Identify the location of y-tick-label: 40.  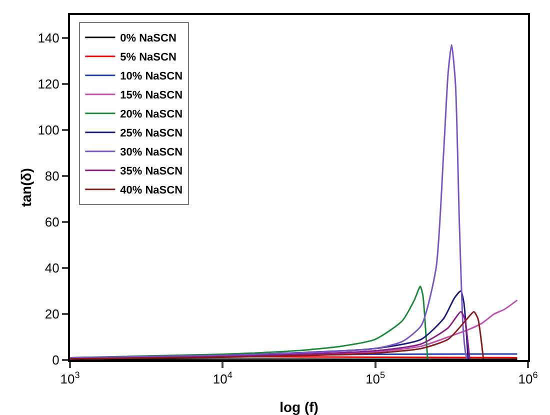
(52, 268).